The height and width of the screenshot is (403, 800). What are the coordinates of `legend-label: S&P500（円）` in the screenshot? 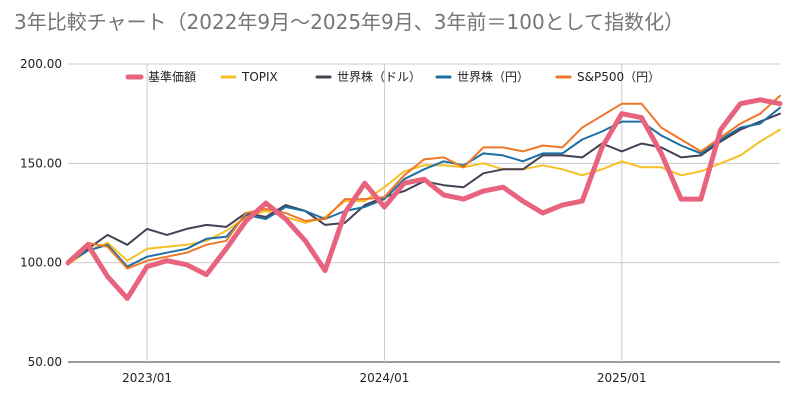 It's located at (618, 77).